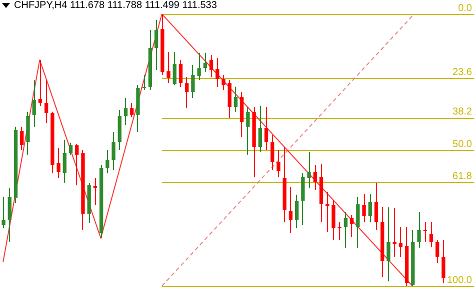 This screenshot has width=474, height=295. I want to click on text: CHFJPY,H4 111.678 111.788 111.499 111.533, so click(115, 5).